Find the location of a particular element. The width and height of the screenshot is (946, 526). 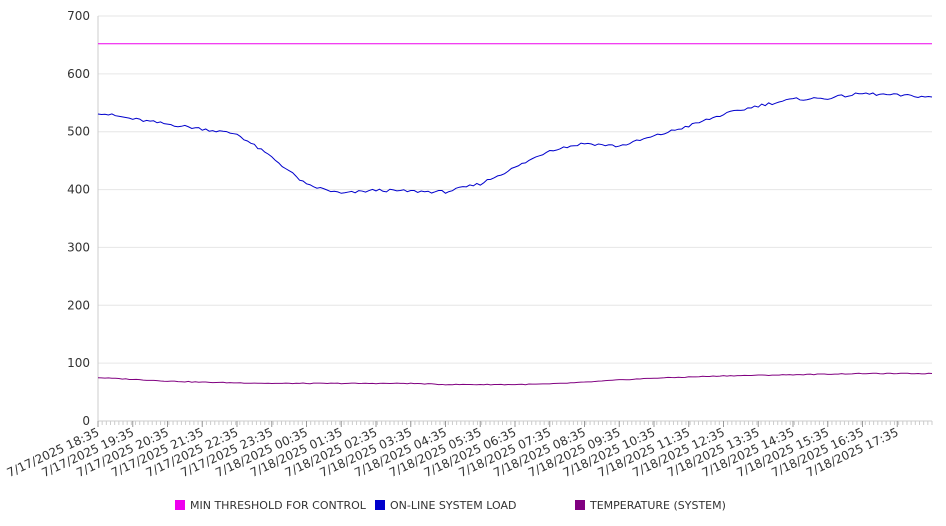

y-tick-label: 200 is located at coordinates (78, 305).